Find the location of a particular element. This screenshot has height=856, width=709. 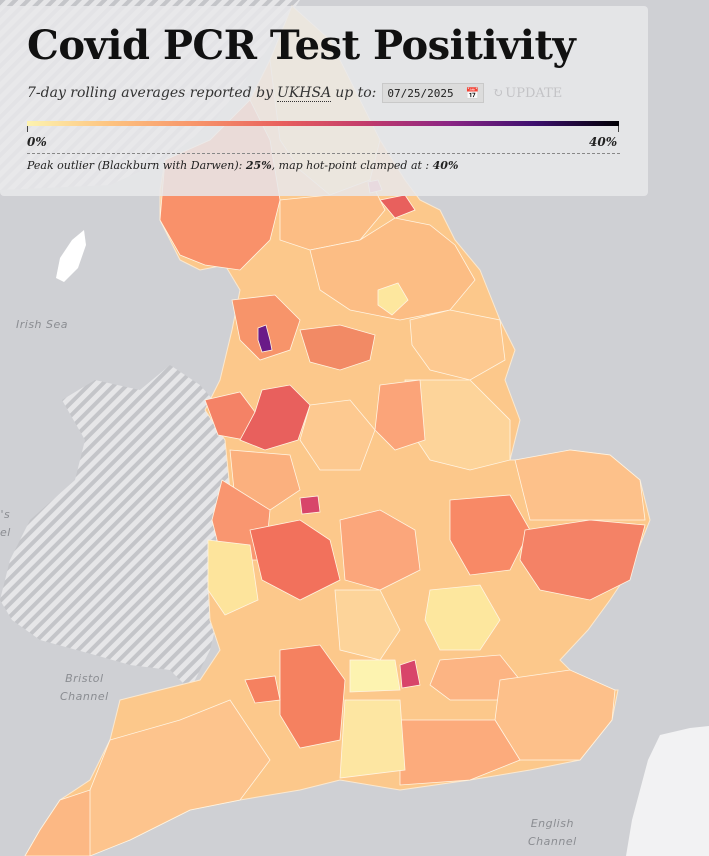

district-norfolk is located at coordinates (580, 485).